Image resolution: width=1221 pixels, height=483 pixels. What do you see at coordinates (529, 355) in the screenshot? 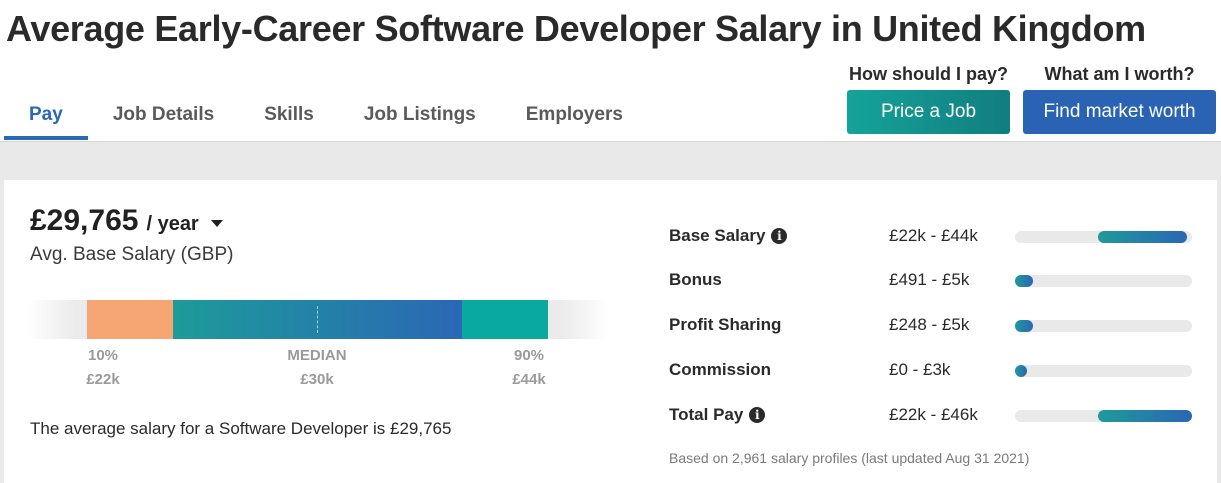
I see `percentile-90-label: 90%` at bounding box center [529, 355].